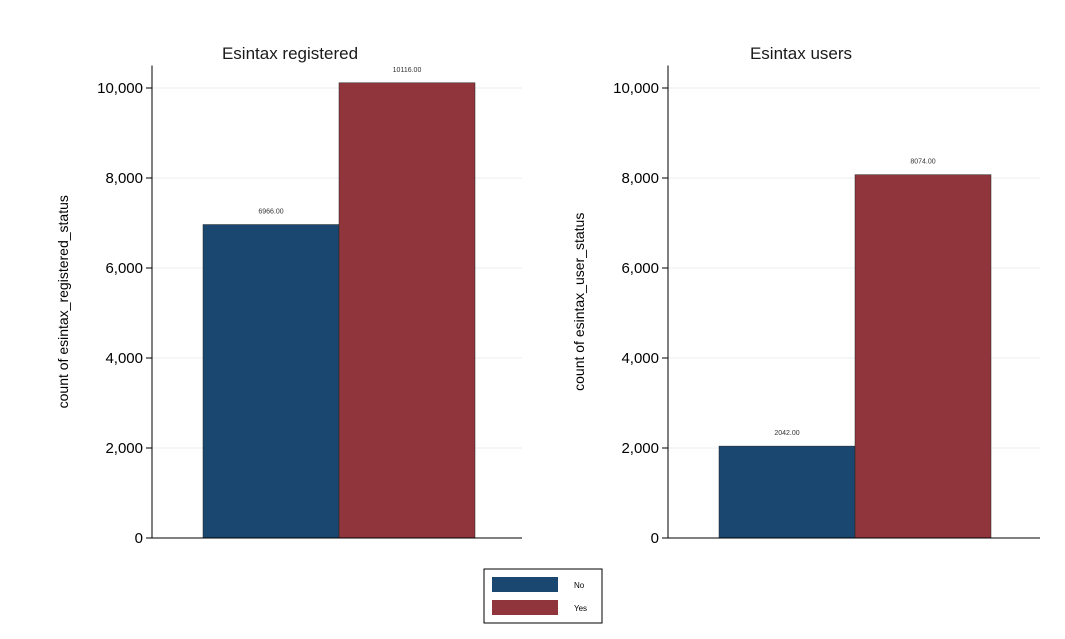  What do you see at coordinates (579, 585) in the screenshot?
I see `legend-label: No` at bounding box center [579, 585].